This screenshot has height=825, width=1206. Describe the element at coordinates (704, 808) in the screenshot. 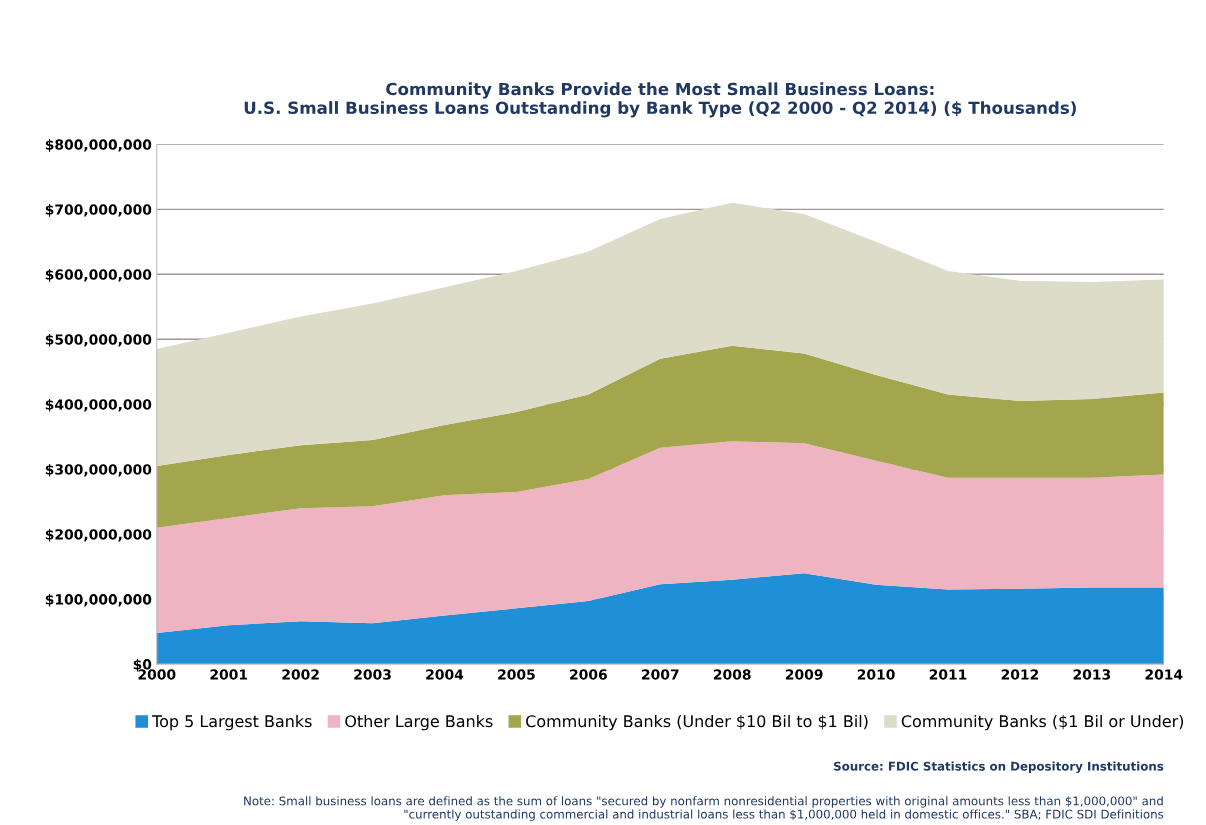

I see `text: Note: Small business loans are defined as the sum of loans "secured by nonfarm nonresidential properties with original amounts less than $1,000,000" and "currently outstanding commercial and industrial loans less than $1,000,000 held in domestic offices." SBA; FDIC SDI Definitions` at that location.